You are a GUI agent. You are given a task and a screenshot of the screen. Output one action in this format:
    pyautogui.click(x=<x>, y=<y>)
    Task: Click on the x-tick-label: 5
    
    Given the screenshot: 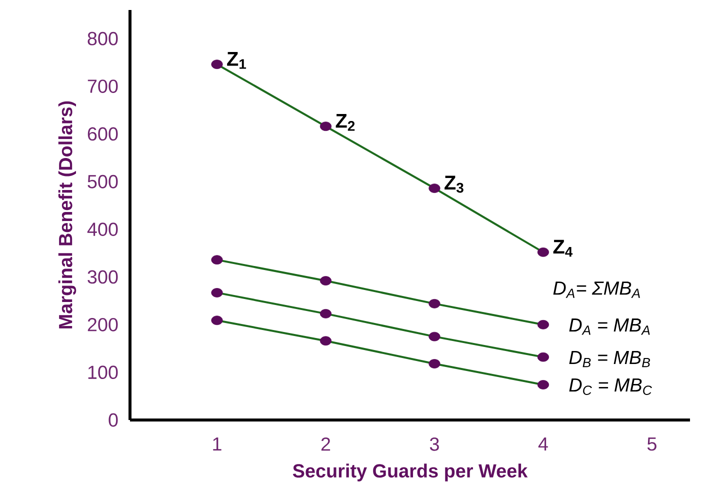 What is the action you would take?
    pyautogui.click(x=651, y=444)
    